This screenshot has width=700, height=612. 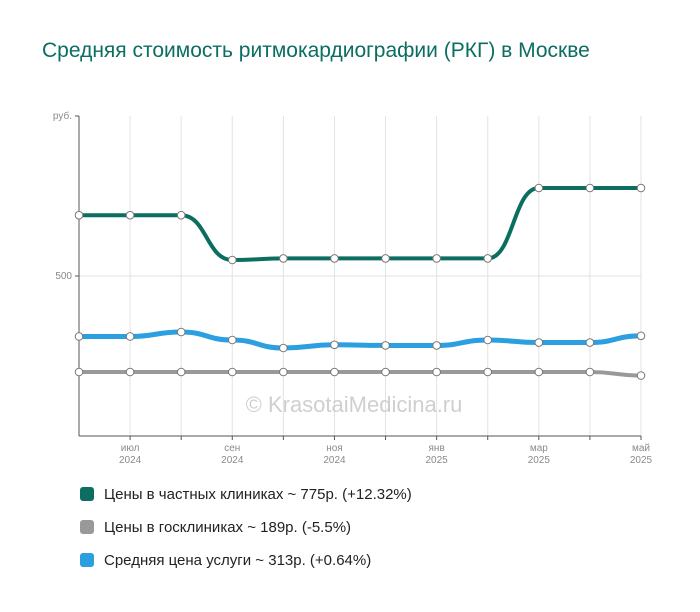 What do you see at coordinates (437, 448) in the screenshot?
I see `x-tick-label-month: янв` at bounding box center [437, 448].